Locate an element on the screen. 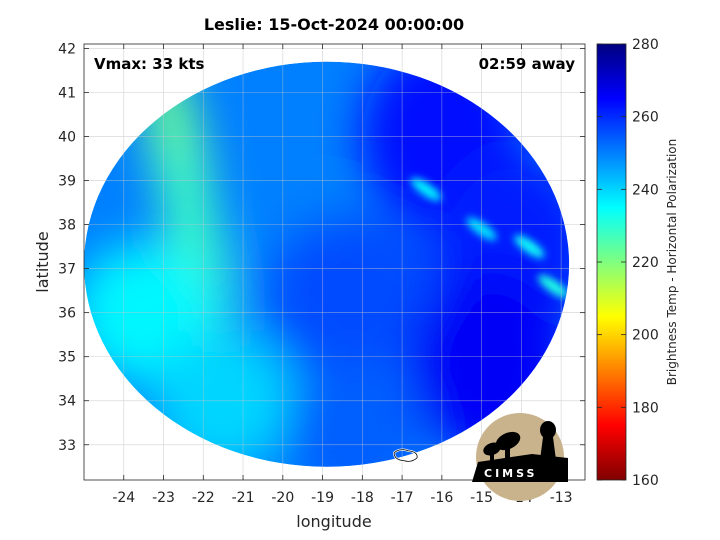 The height and width of the screenshot is (540, 720). y-axis-label: latitude is located at coordinates (42, 261).